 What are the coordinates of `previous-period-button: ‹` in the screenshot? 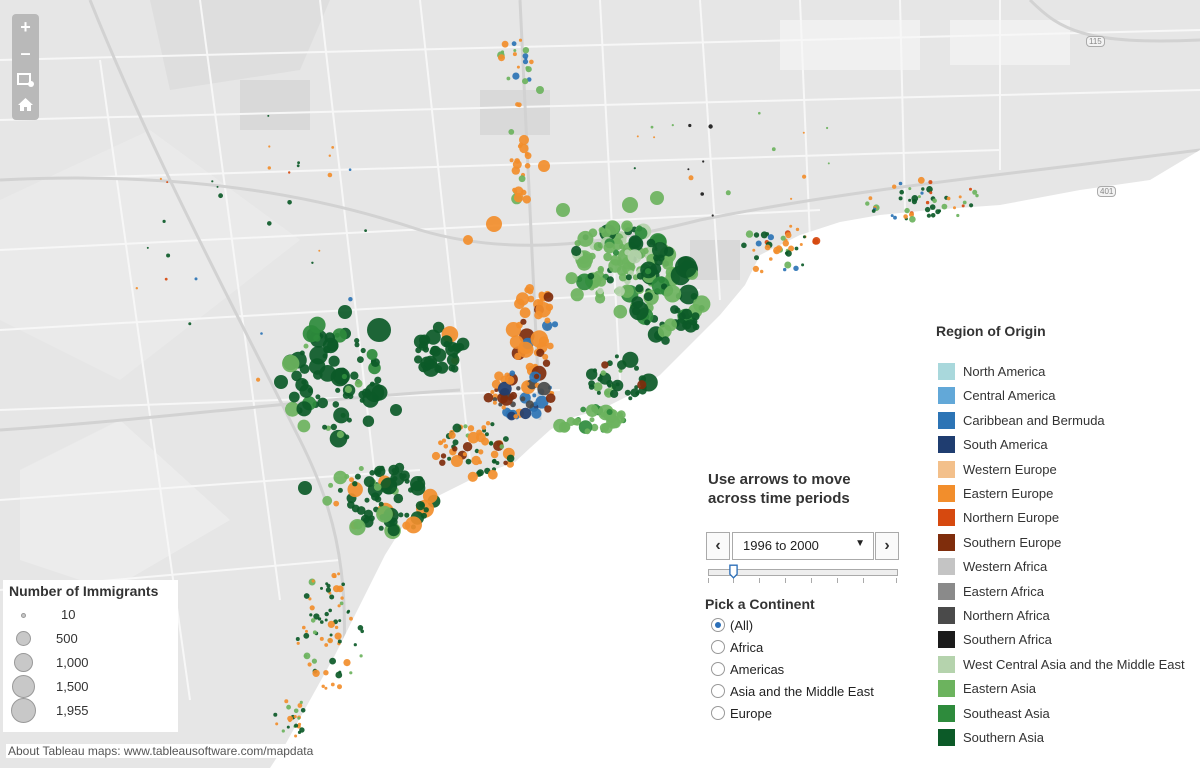 It's located at (718, 546).